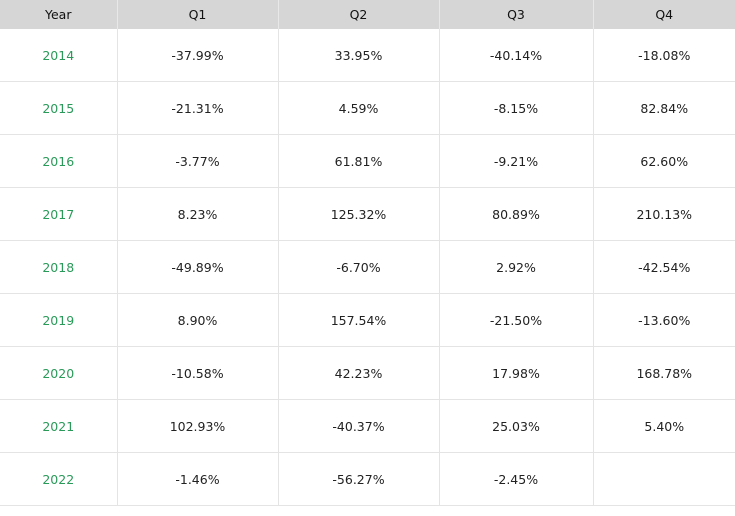 The image size is (735, 516). What do you see at coordinates (515, 320) in the screenshot?
I see `return-cell: -21.50%` at bounding box center [515, 320].